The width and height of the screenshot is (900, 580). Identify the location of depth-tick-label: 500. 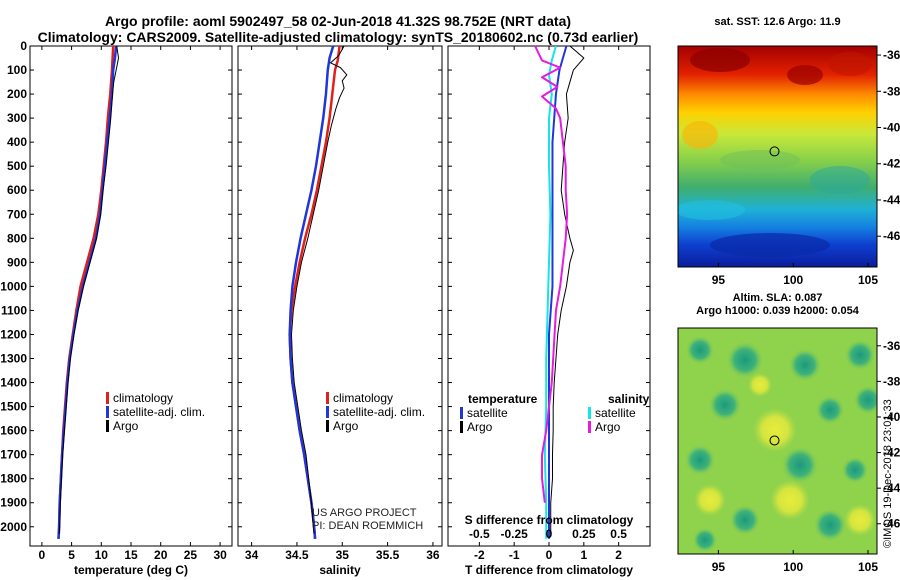
(17, 166).